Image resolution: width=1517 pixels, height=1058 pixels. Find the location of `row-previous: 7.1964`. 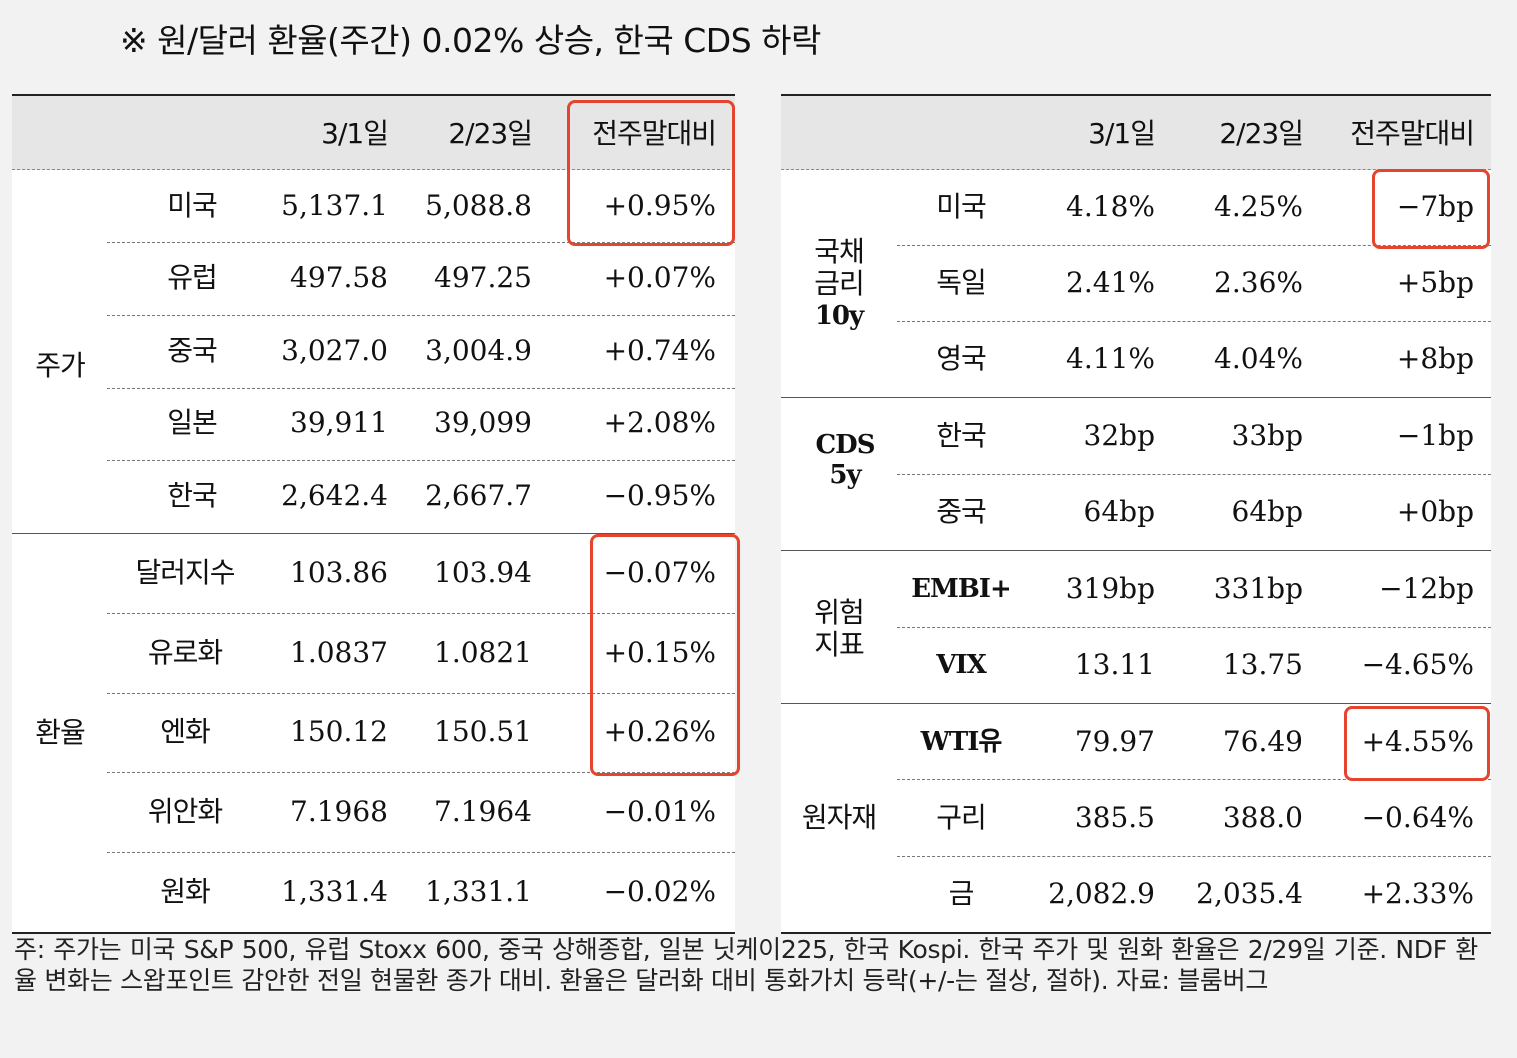

row-previous: 7.1964 is located at coordinates (483, 811).